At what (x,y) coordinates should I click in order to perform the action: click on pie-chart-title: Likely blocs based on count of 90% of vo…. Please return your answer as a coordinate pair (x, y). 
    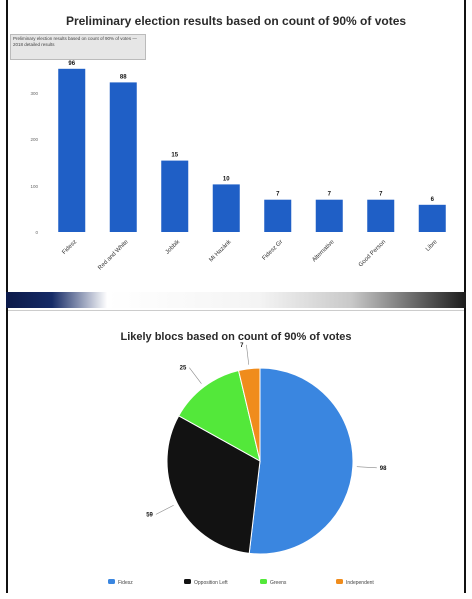
    Looking at the image, I should click on (236, 337).